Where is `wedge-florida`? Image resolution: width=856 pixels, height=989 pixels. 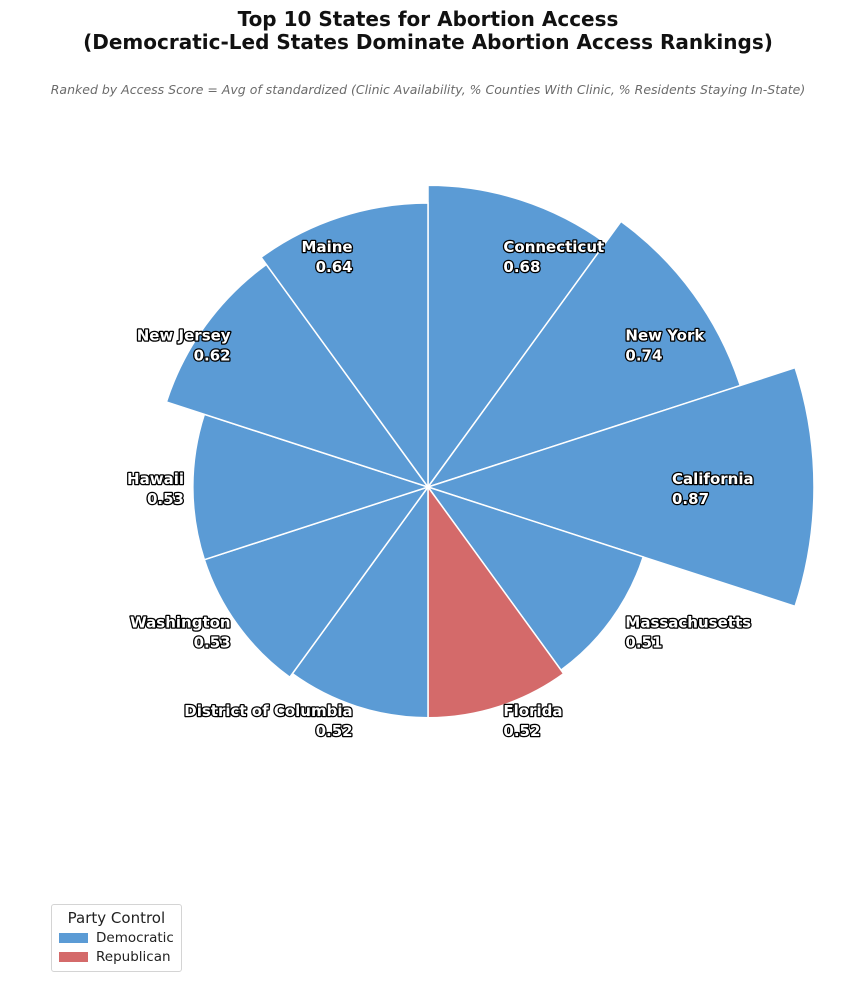 wedge-florida is located at coordinates (496, 601).